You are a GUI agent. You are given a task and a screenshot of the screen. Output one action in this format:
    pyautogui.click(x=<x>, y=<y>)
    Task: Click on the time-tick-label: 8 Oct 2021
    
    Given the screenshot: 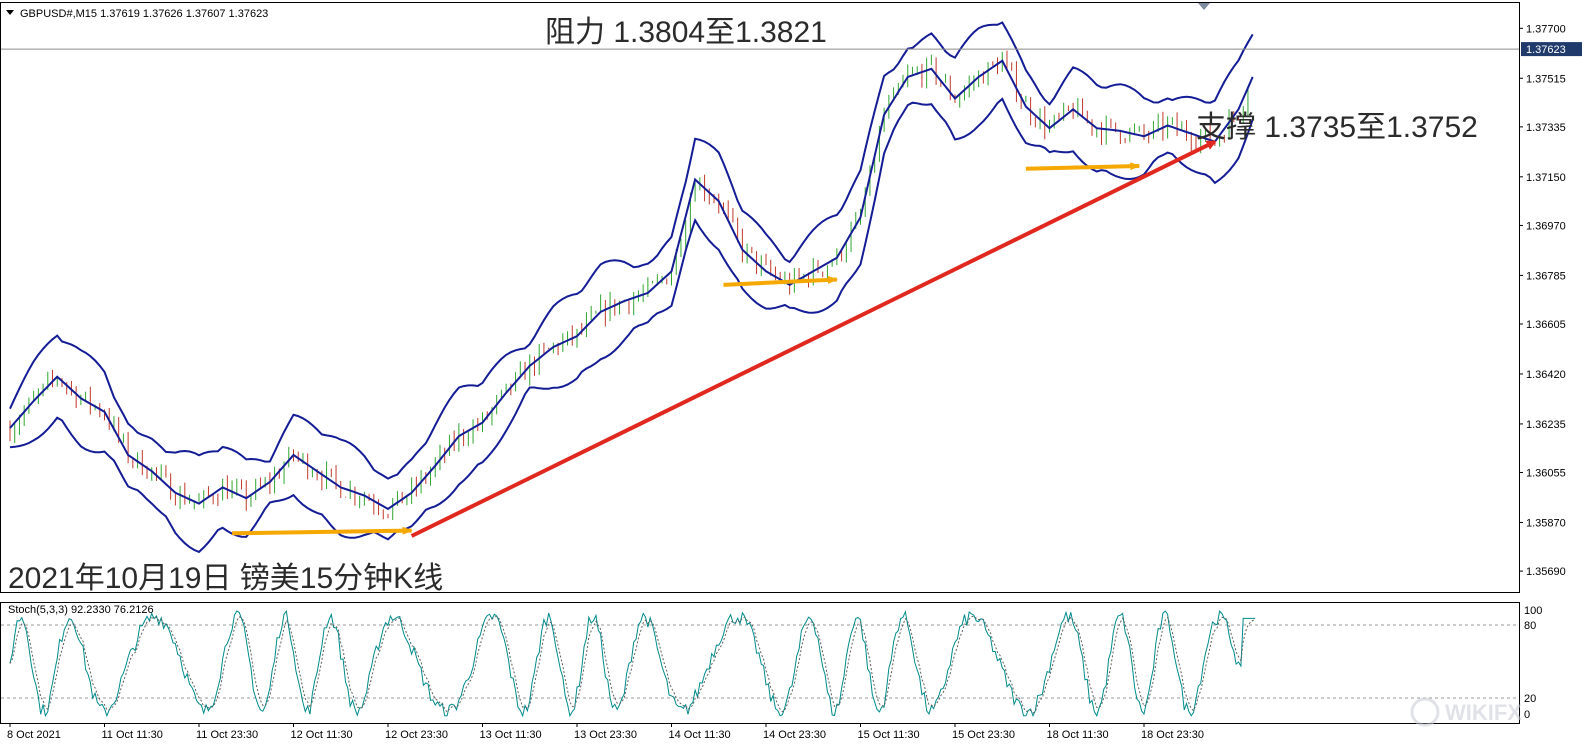 What is the action you would take?
    pyautogui.click(x=34, y=735)
    